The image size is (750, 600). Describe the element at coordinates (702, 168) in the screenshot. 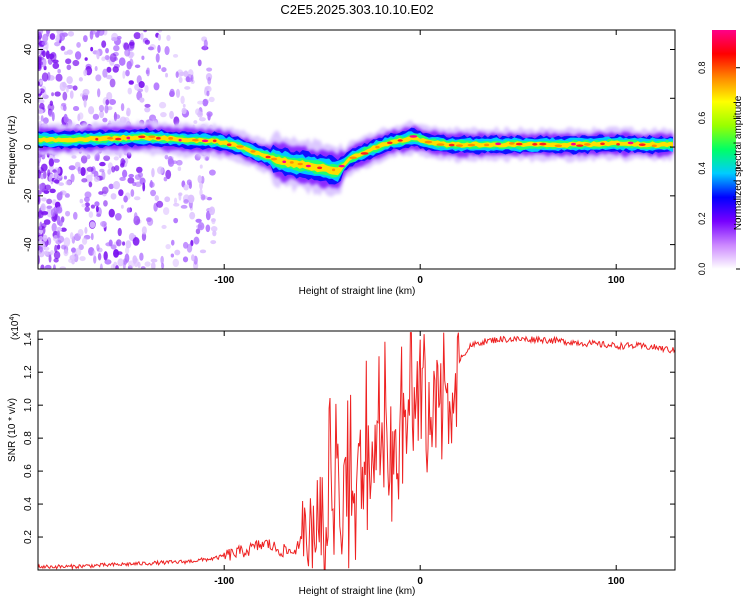

I see `colorbar-tick-label: 0.4` at that location.